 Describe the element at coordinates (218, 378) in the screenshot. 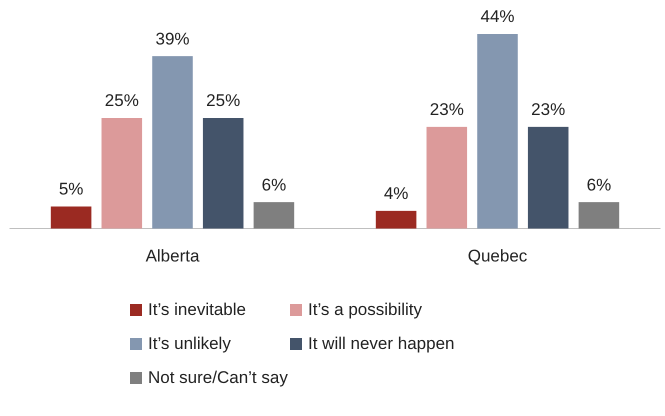

I see `legend-label: Not sure/Can’t say` at that location.